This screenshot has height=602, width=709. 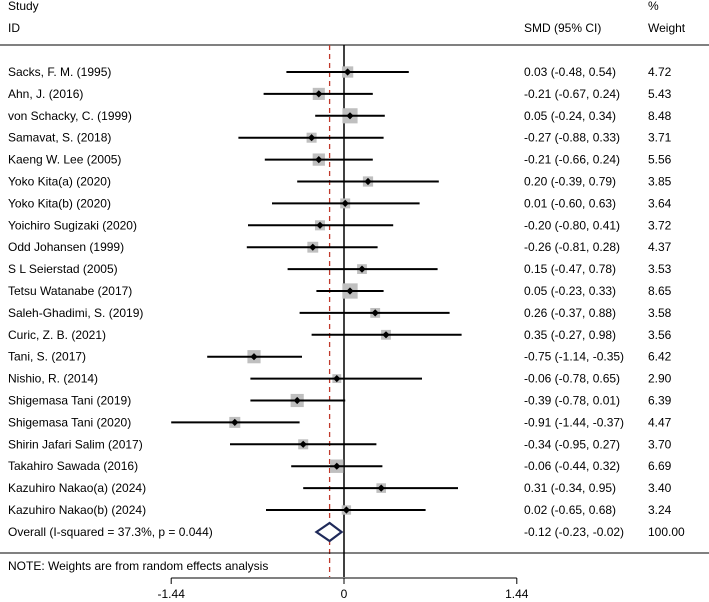 I want to click on study-name: Saleh-Ghadimi, S. (2019), so click(x=75, y=313).